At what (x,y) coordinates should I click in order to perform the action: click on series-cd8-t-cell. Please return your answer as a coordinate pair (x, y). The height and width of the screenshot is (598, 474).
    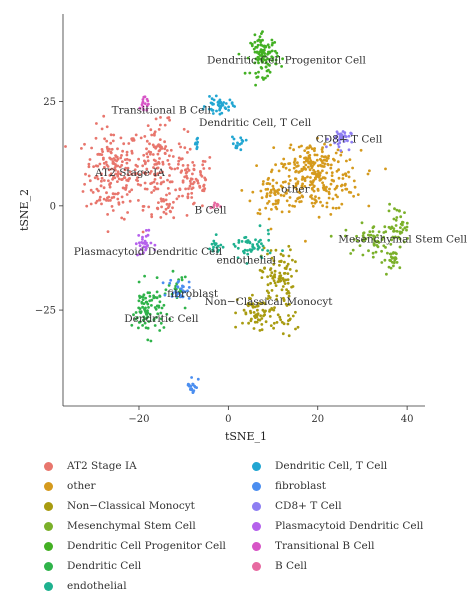
    Looking at the image, I should click on (339, 141).